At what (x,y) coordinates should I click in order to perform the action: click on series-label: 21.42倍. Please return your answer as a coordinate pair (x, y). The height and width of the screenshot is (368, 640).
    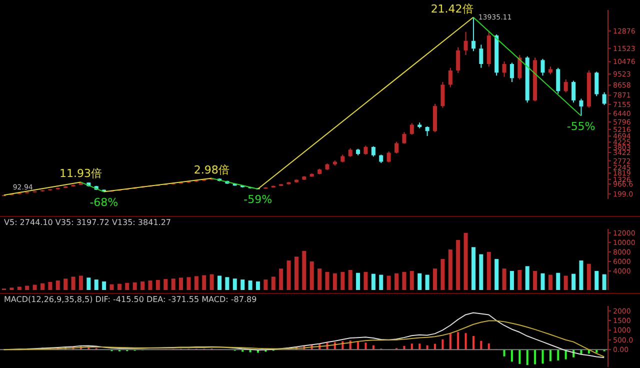
    Looking at the image, I should click on (452, 9).